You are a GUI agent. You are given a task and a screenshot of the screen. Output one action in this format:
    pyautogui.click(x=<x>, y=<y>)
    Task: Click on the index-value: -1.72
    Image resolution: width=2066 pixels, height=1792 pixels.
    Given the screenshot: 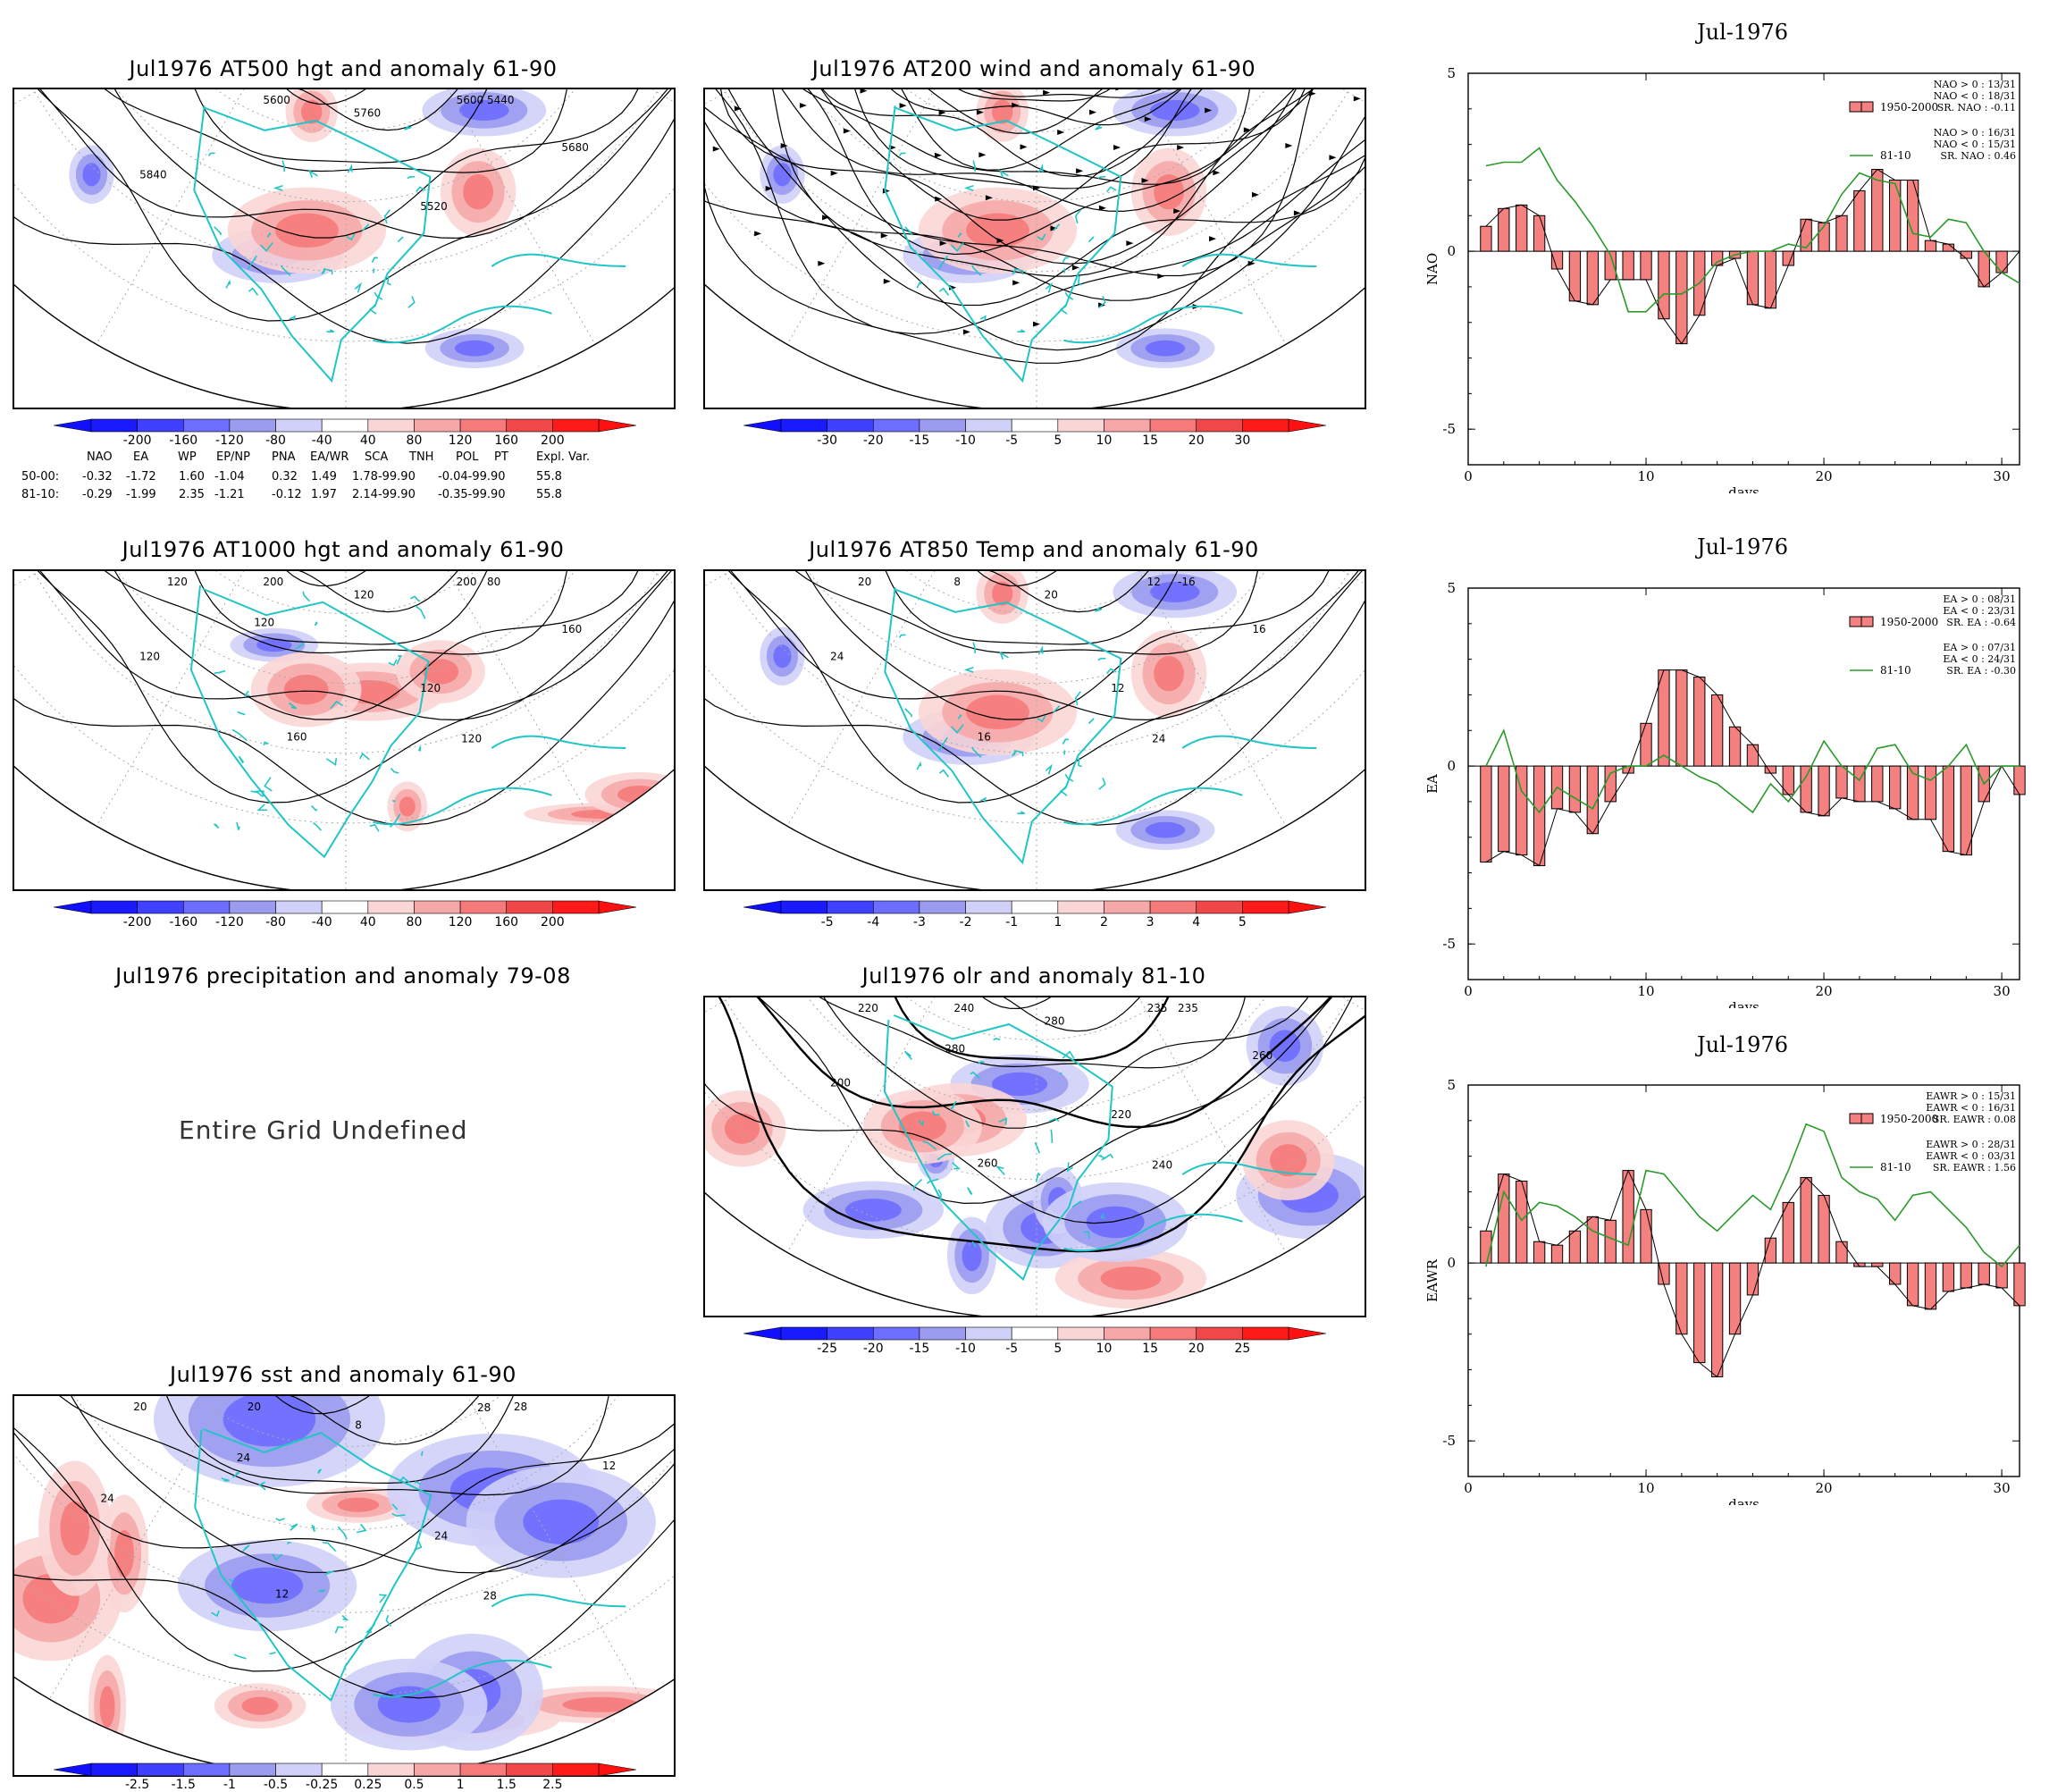 What is the action you would take?
    pyautogui.click(x=141, y=477)
    